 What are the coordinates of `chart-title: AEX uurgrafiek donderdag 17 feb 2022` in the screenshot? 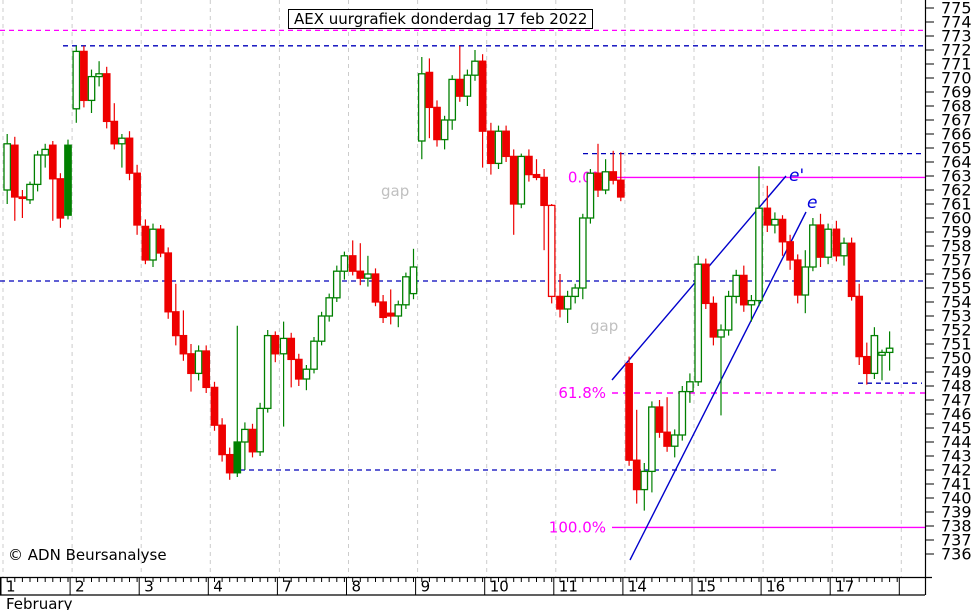 It's located at (441, 19).